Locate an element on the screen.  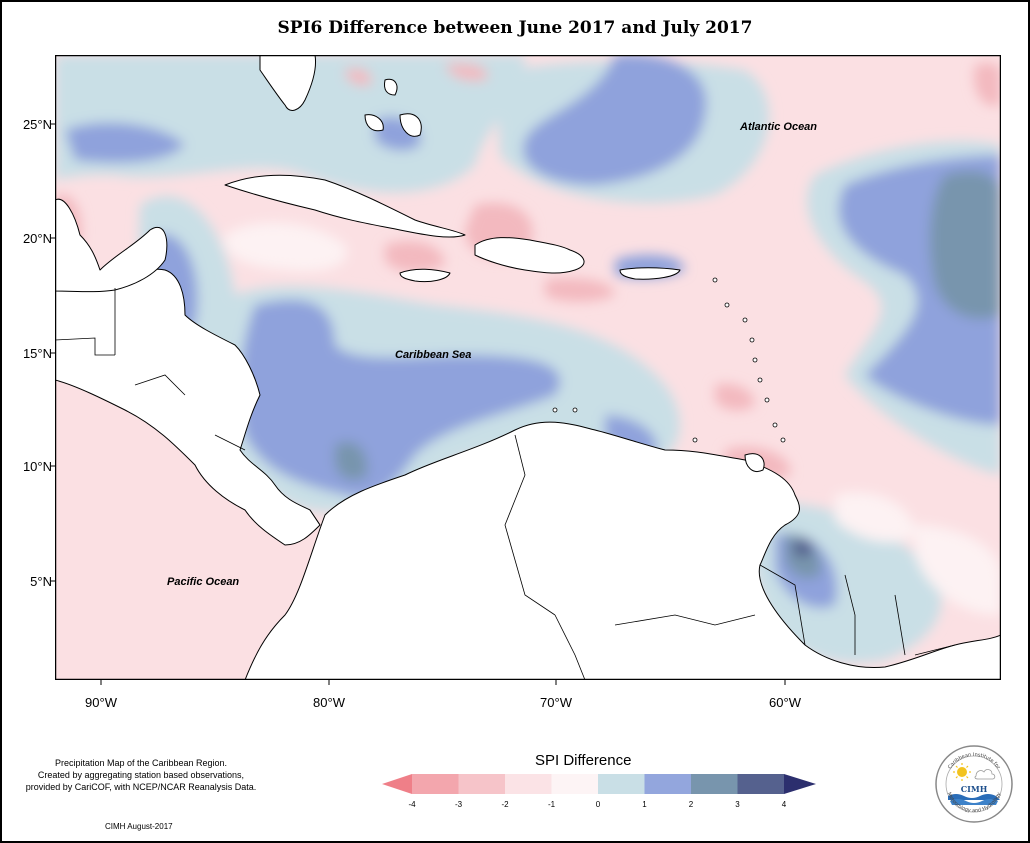
field-zero-southeast is located at coordinates (958, 570).